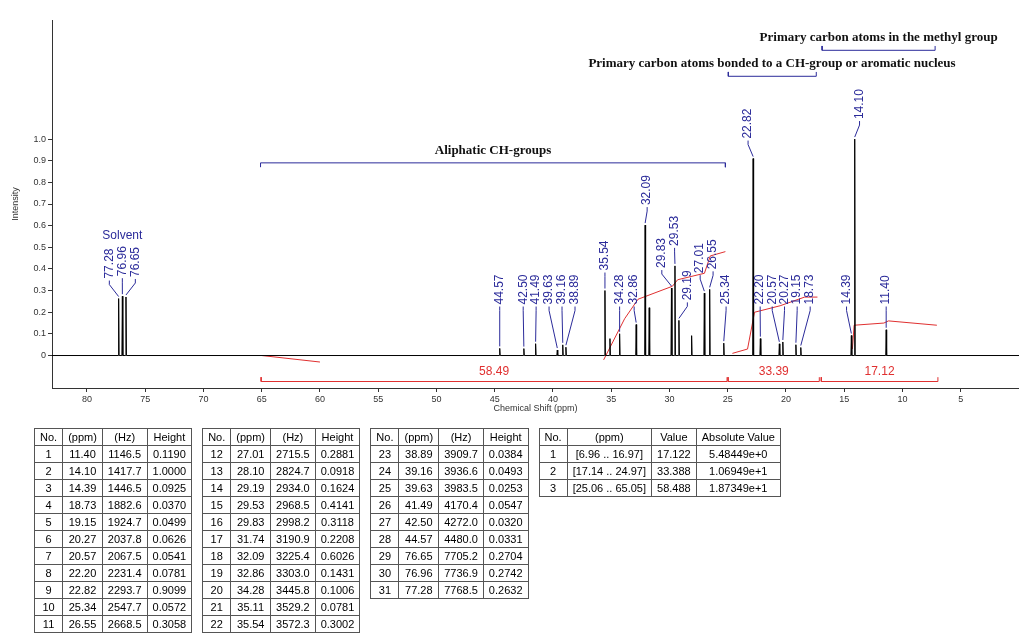 The image size is (1019, 644). What do you see at coordinates (611, 398) in the screenshot?
I see `x-tick-label: 35` at bounding box center [611, 398].